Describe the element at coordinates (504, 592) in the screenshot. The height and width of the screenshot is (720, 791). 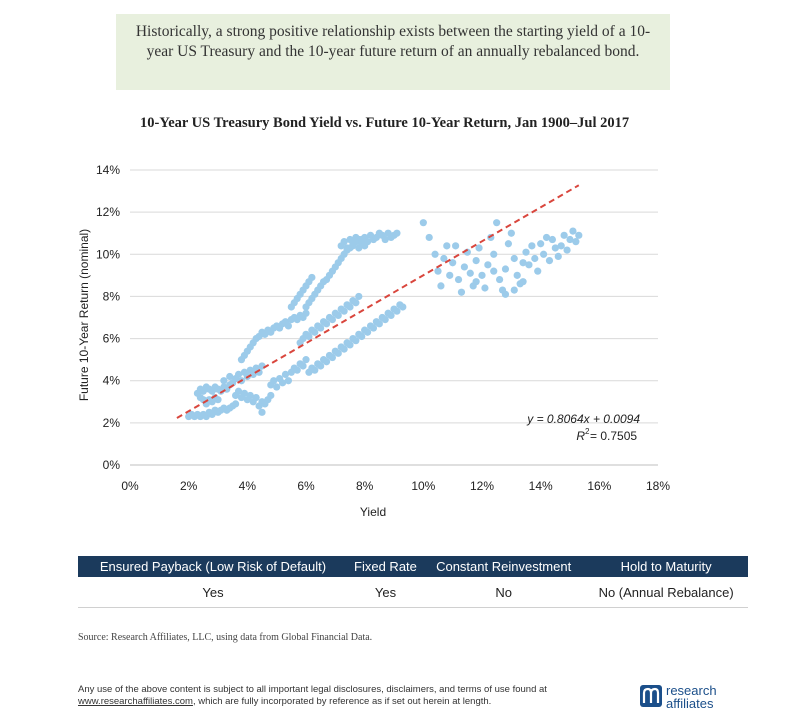
I see `table-cell: No` at that location.